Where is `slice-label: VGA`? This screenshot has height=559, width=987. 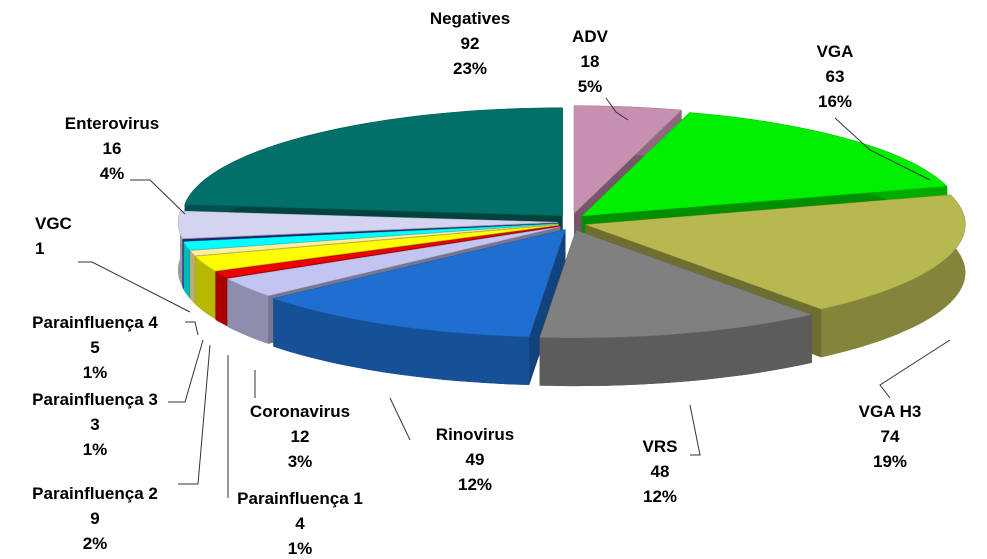 slice-label: VGA is located at coordinates (835, 51).